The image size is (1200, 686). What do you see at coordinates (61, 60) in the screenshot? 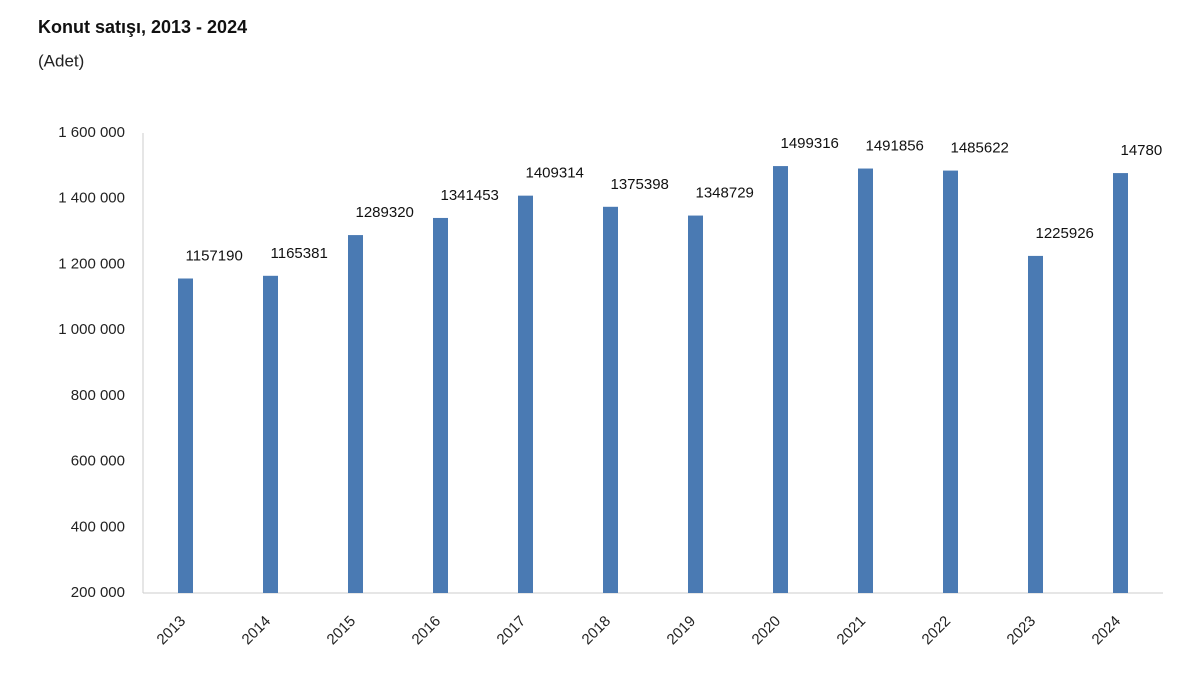
I see `chart-subtitle: (Adet)` at bounding box center [61, 60].